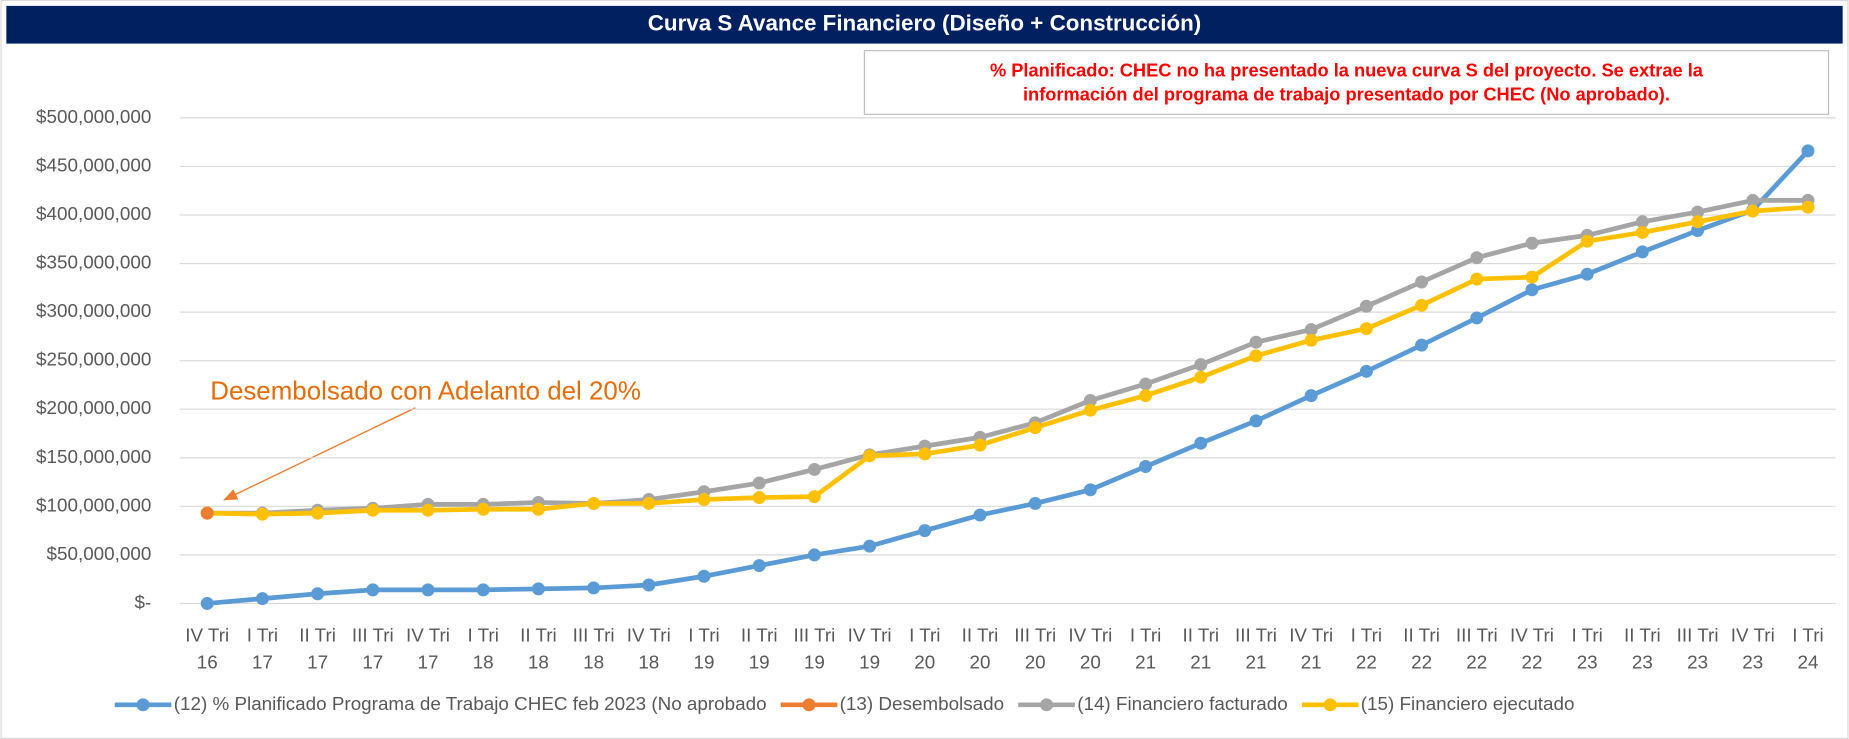  Describe the element at coordinates (373, 648) in the screenshot. I see `x-tick-label: III Tri 17` at that location.